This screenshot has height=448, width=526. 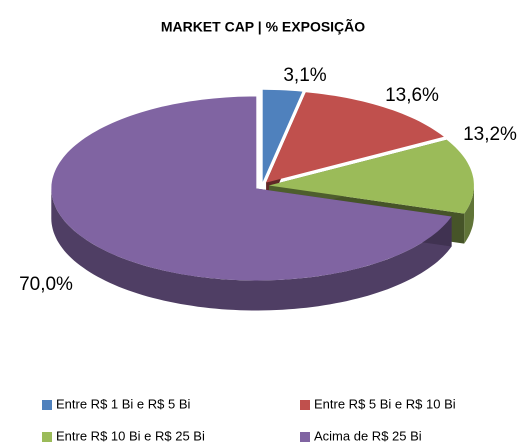 What do you see at coordinates (123, 403) in the screenshot?
I see `legend-label: Entre R$ 1 Bi e R$ 5 Bi` at bounding box center [123, 403].